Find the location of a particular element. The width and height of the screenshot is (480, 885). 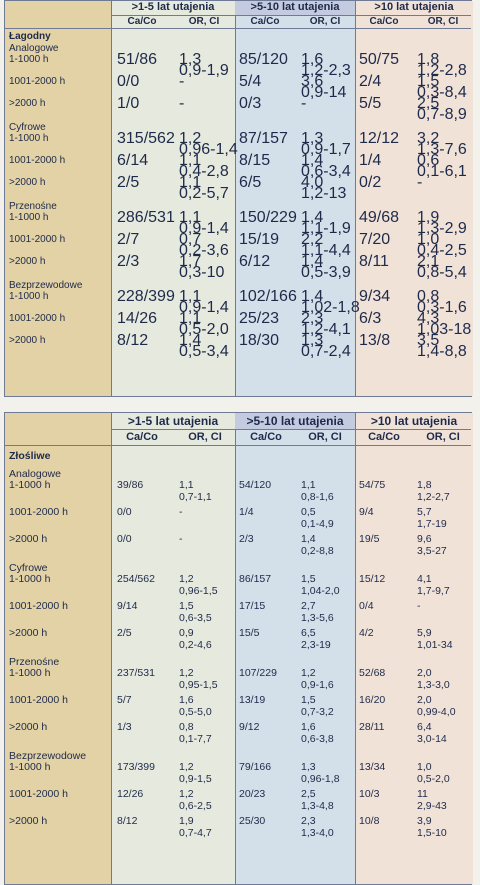

ca-co-value: 12/12 is located at coordinates (379, 138).